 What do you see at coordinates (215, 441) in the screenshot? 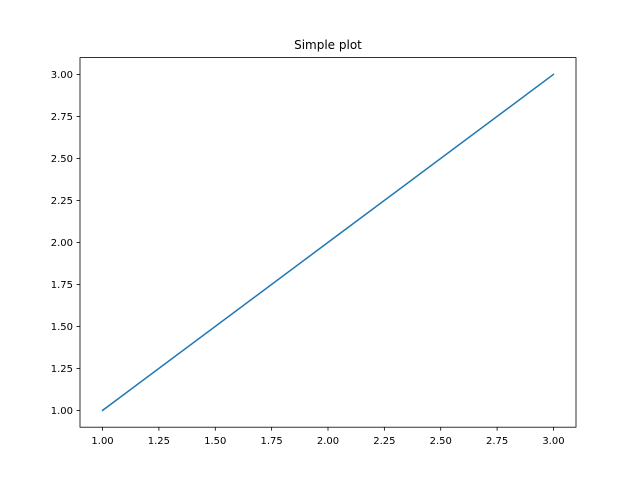
I see `x-tick-label: 1.50` at bounding box center [215, 441].